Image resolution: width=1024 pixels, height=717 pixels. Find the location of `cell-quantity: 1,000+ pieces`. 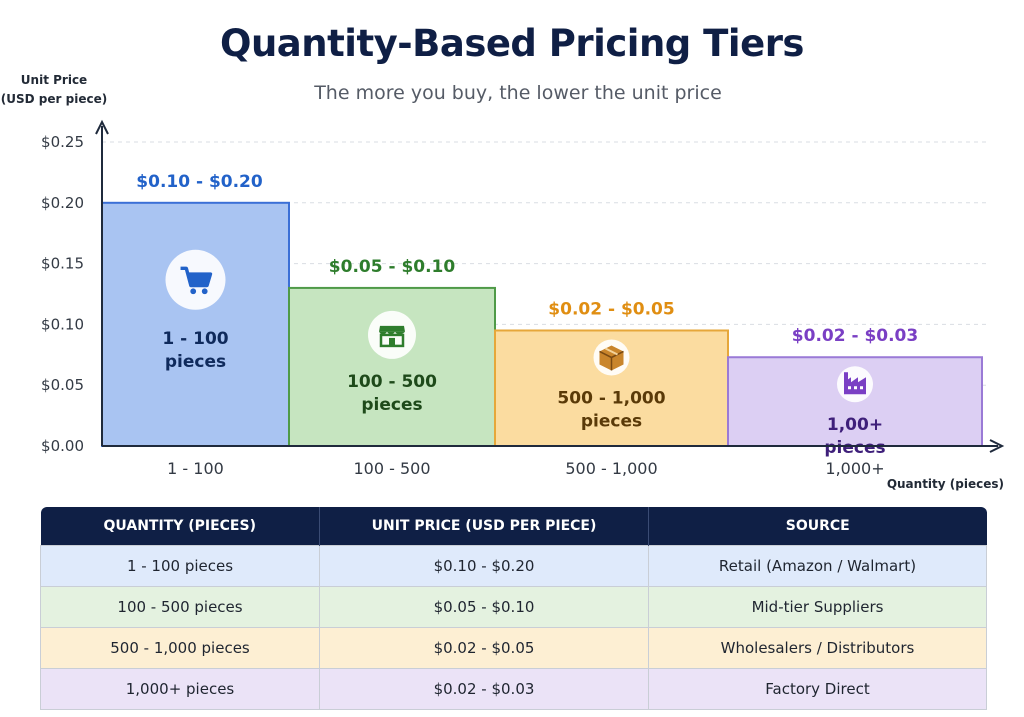

cell-quantity: 1,000+ pieces is located at coordinates (180, 689).